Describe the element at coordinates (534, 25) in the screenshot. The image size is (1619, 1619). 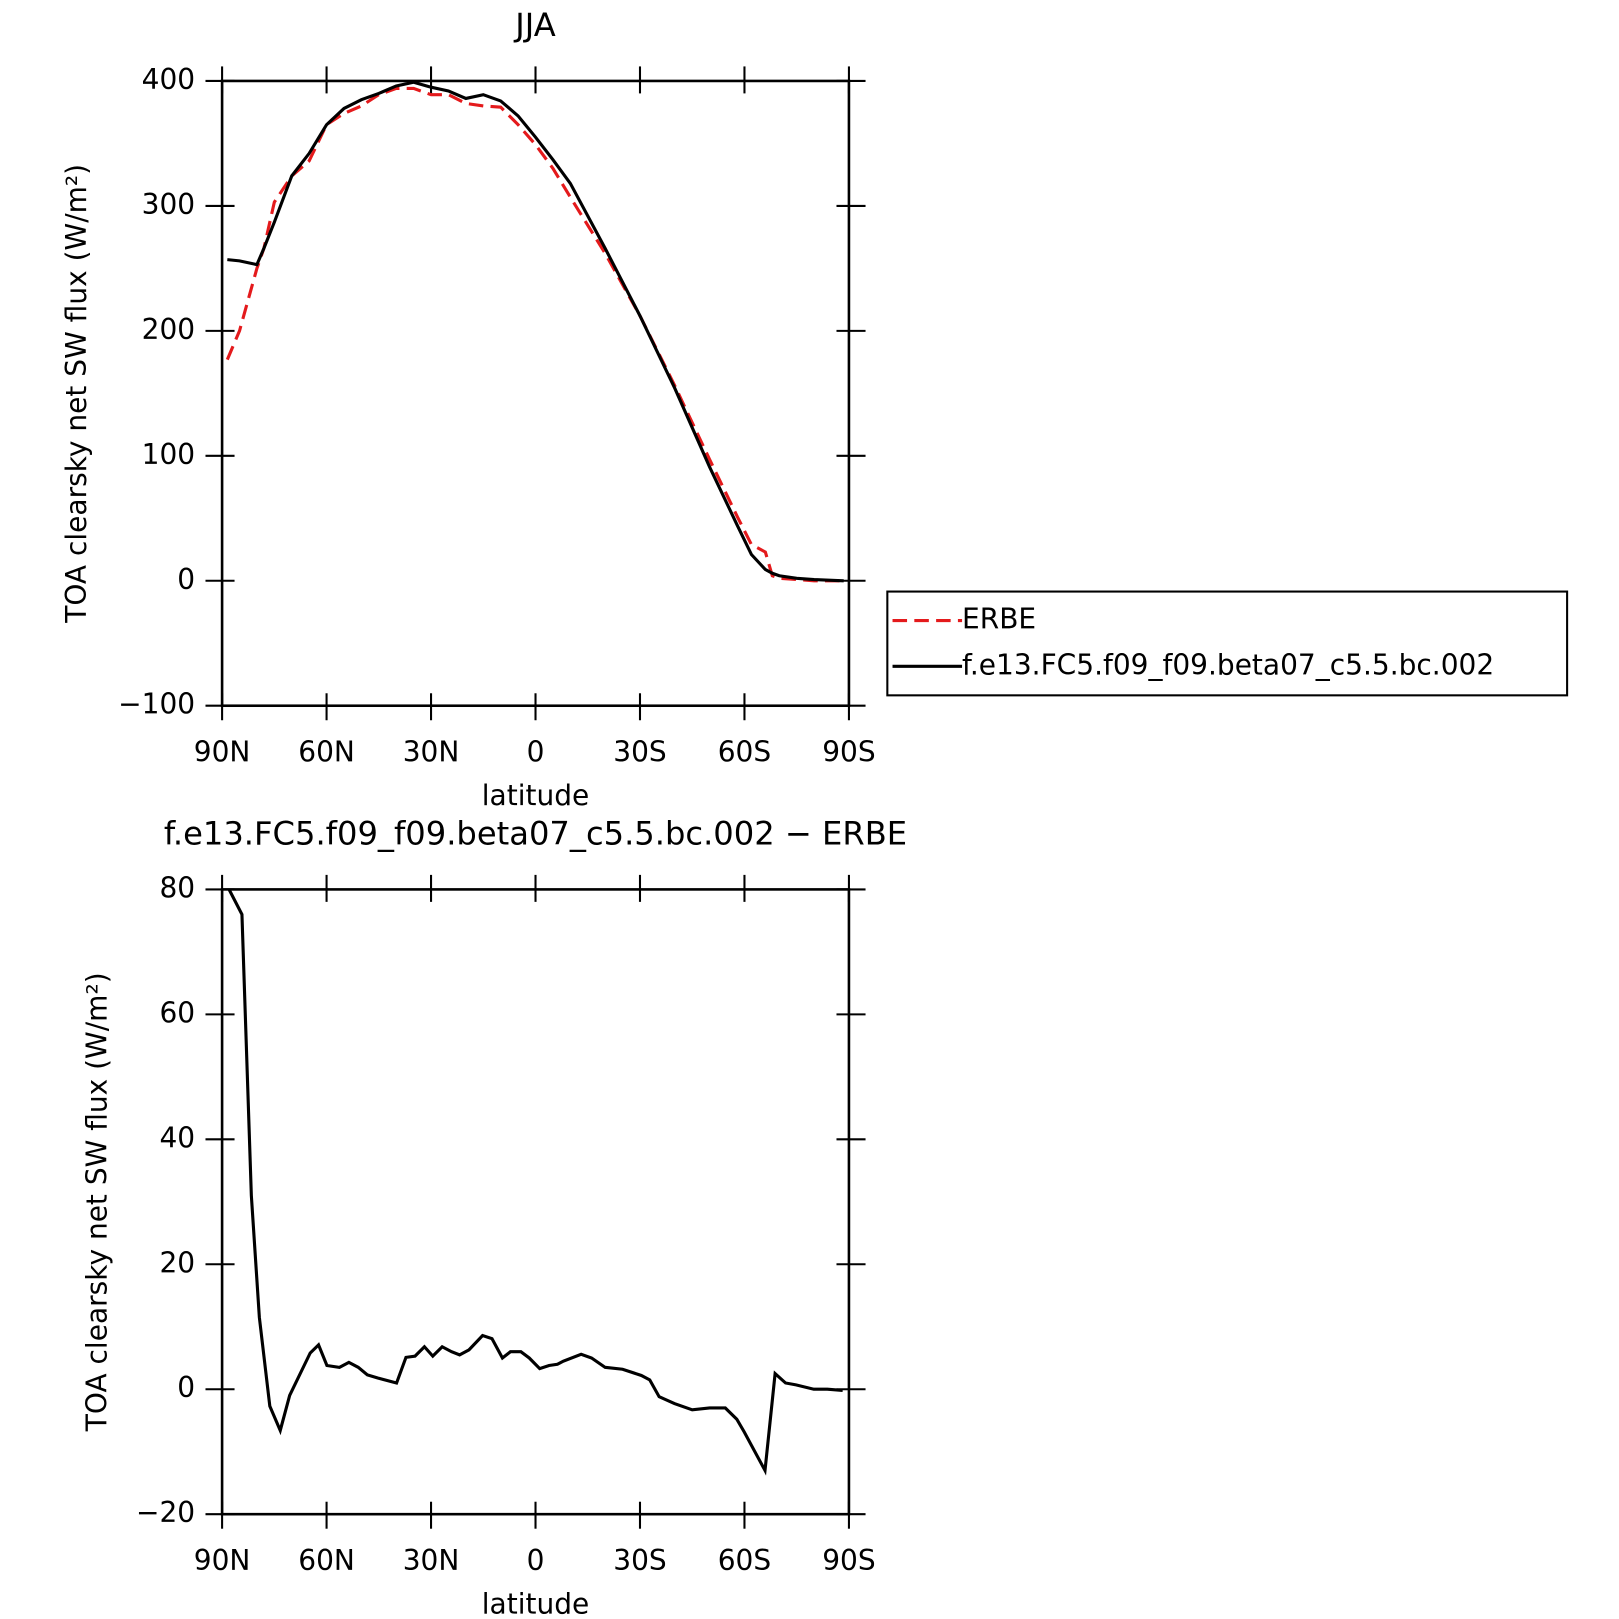
I see `chart-title: JJA` at that location.